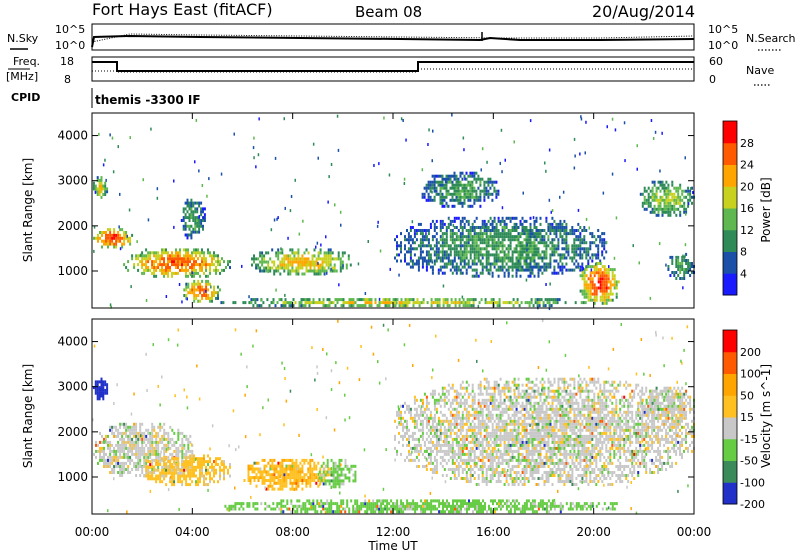 The height and width of the screenshot is (554, 800). I want to click on power-ylabel: Slant Range [km], so click(28, 210).